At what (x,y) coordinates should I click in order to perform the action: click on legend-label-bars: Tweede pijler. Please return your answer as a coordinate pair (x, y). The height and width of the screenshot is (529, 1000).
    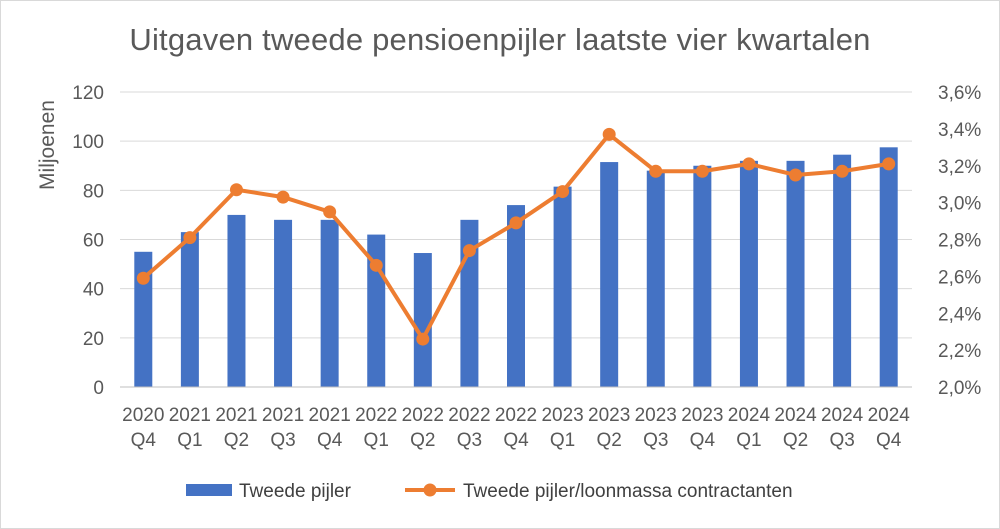
    Looking at the image, I should click on (295, 491).